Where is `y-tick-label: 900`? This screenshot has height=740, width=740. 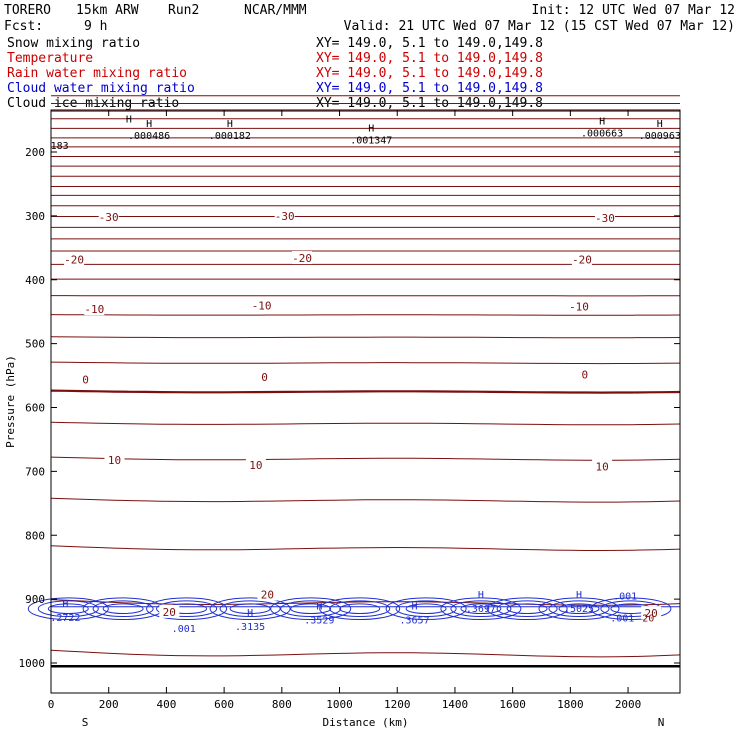
y-tick-label: 900 is located at coordinates (35, 599).